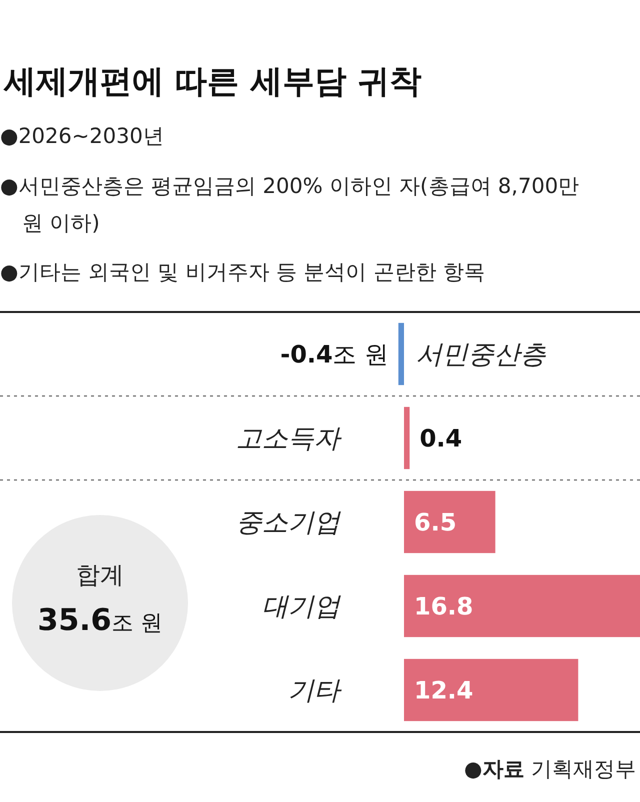 The width and height of the screenshot is (640, 802). What do you see at coordinates (288, 523) in the screenshot?
I see `y-tick-label: 중소기업` at bounding box center [288, 523].